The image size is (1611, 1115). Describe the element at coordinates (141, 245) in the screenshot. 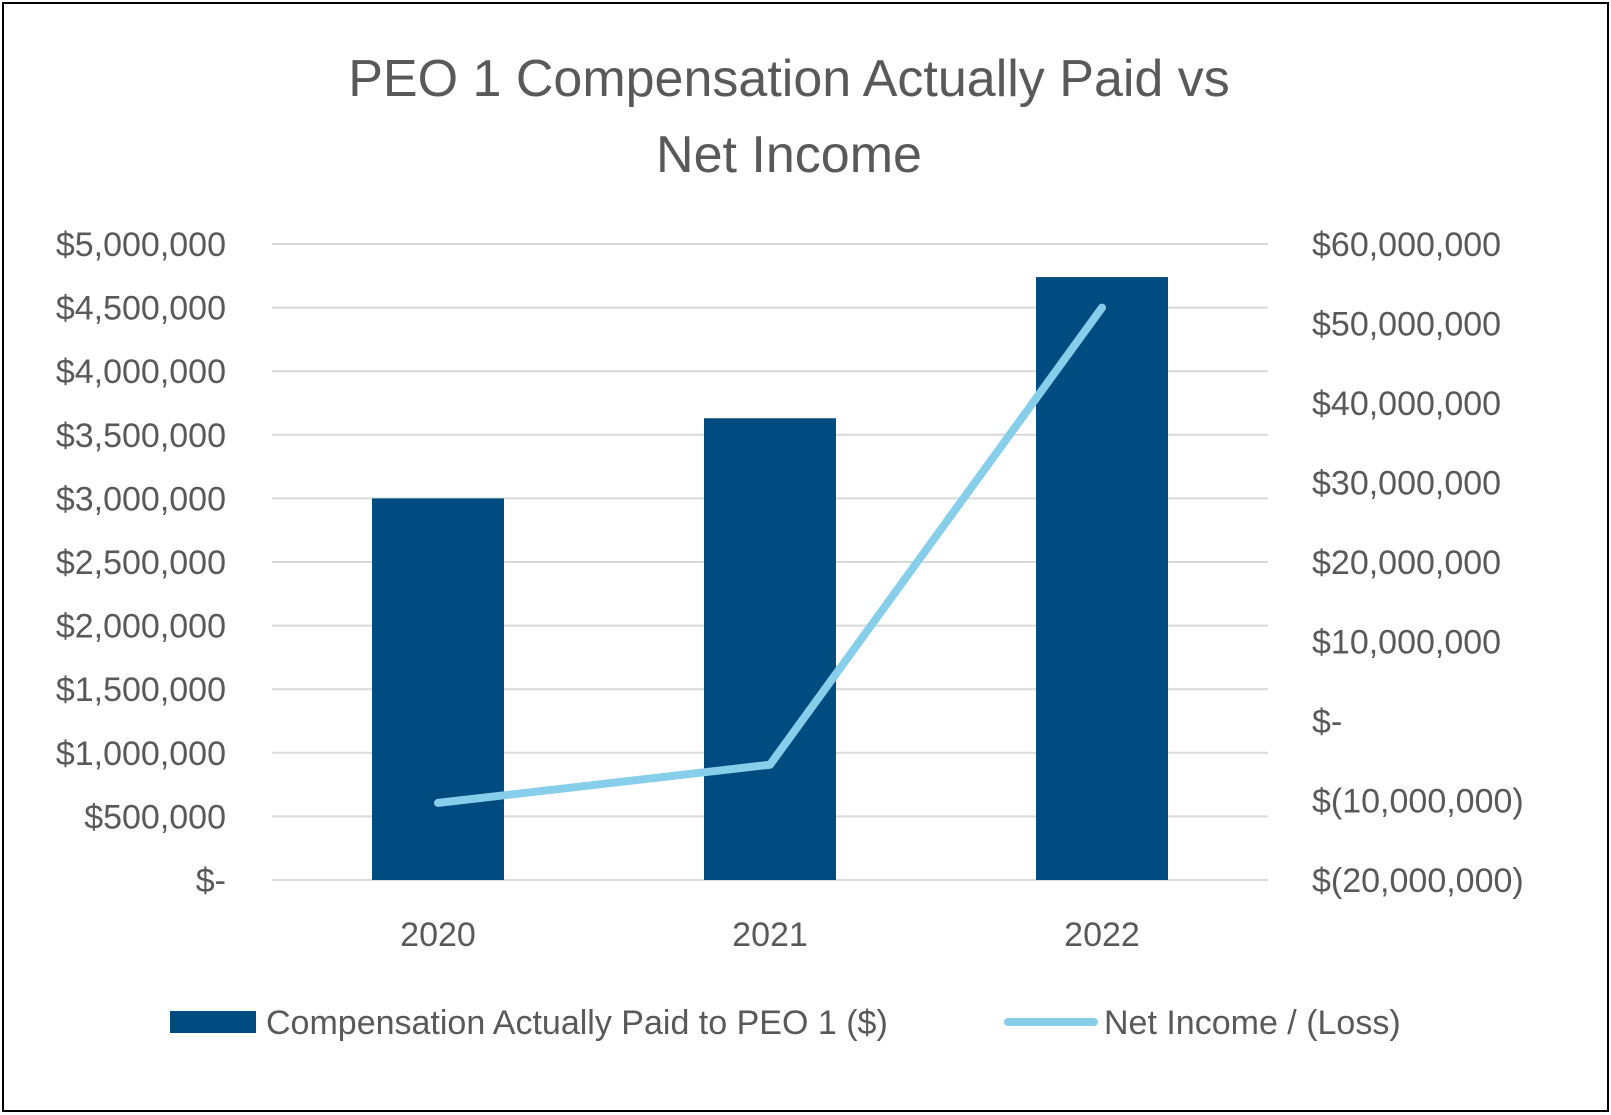

I see `left-tick-label: $5,000,000` at that location.